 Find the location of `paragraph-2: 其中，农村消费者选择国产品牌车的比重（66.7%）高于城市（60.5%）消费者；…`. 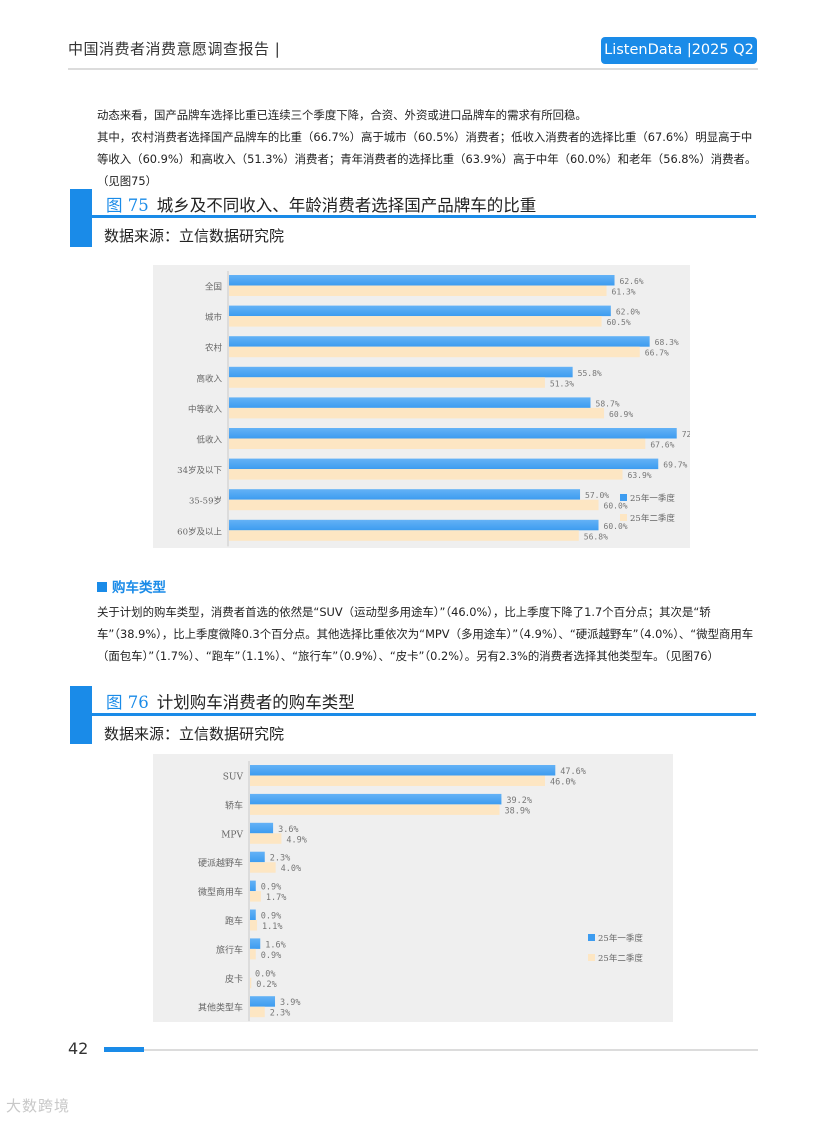

paragraph-2: 其中，农村消费者选择国产品牌车的比重（66.7%）高于城市（60.5%）消费者；… is located at coordinates (427, 159).